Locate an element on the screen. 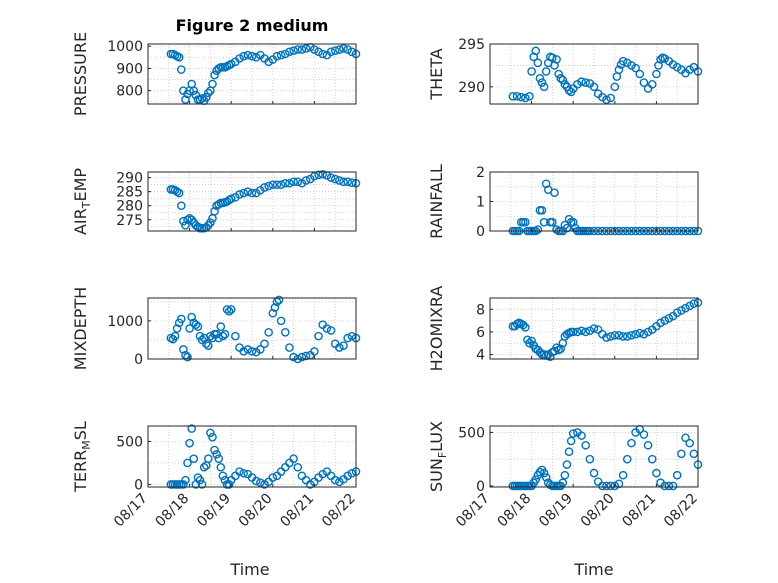 This screenshot has height=583, width=778. axes-frame is located at coordinates (252, 328).